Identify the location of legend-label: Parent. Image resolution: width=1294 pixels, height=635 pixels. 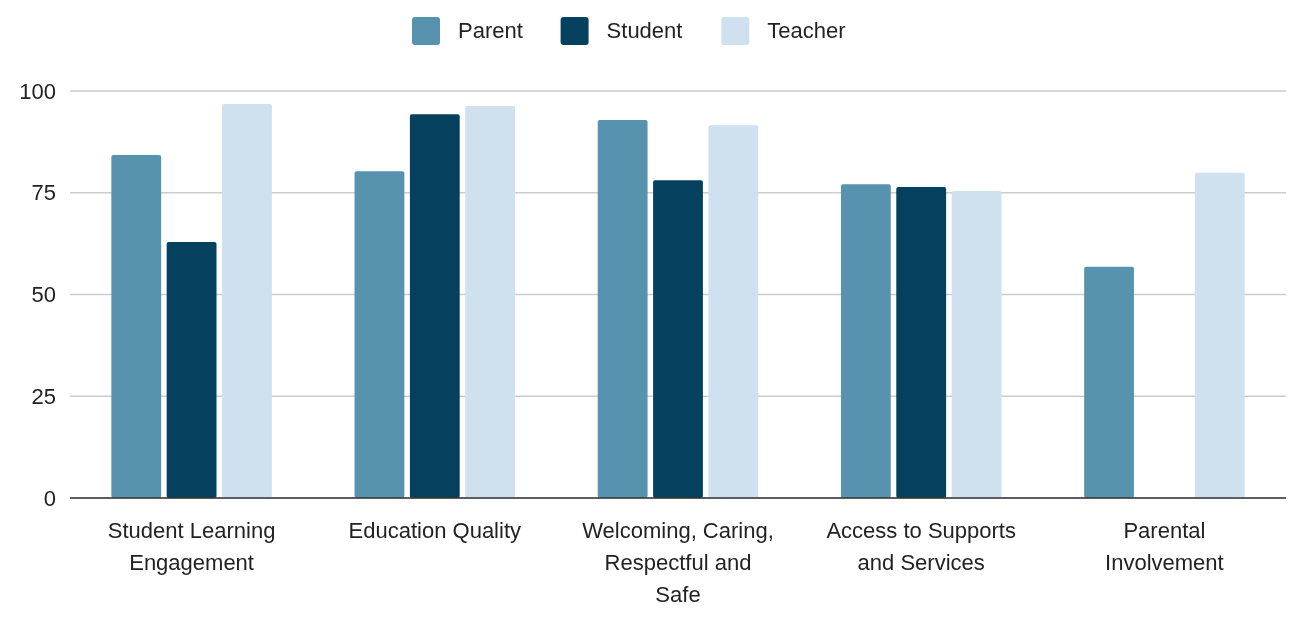
(490, 30).